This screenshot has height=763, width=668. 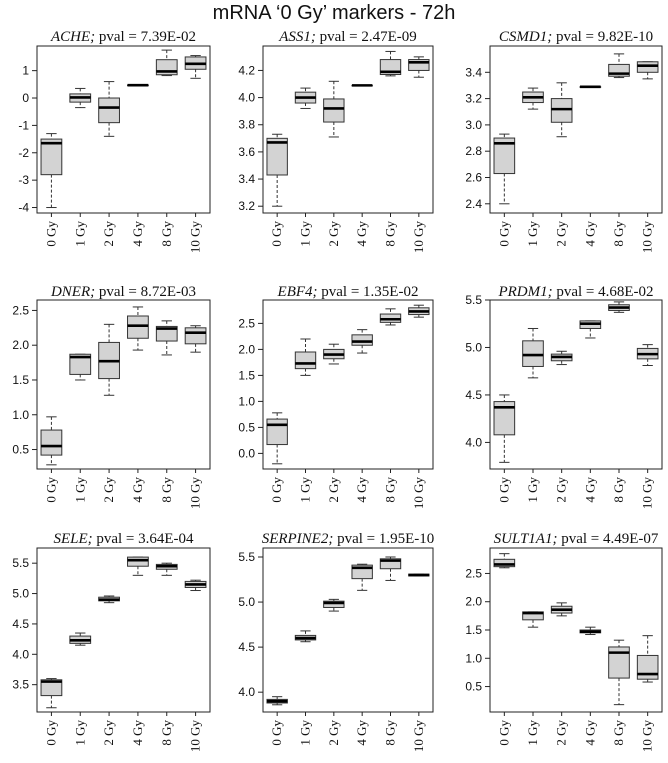 I want to click on y-tick-label: 2.5, so click(x=246, y=323).